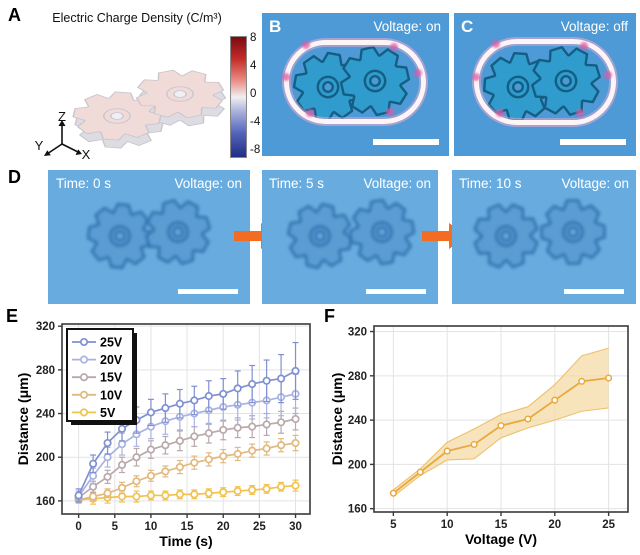 This screenshot has width=640, height=555. I want to click on time-label: Time: 5 s, so click(297, 183).